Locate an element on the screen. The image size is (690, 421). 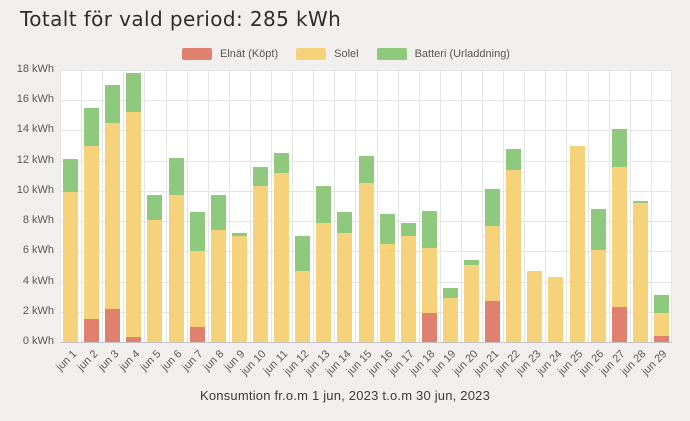
y-tick-label: 4 kWh is located at coordinates (38, 280).